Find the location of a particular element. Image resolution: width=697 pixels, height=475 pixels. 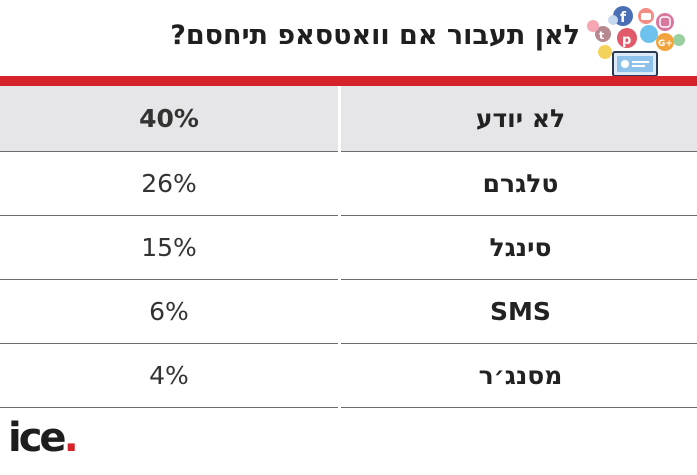

percentage-cell: 6% is located at coordinates (170, 311).